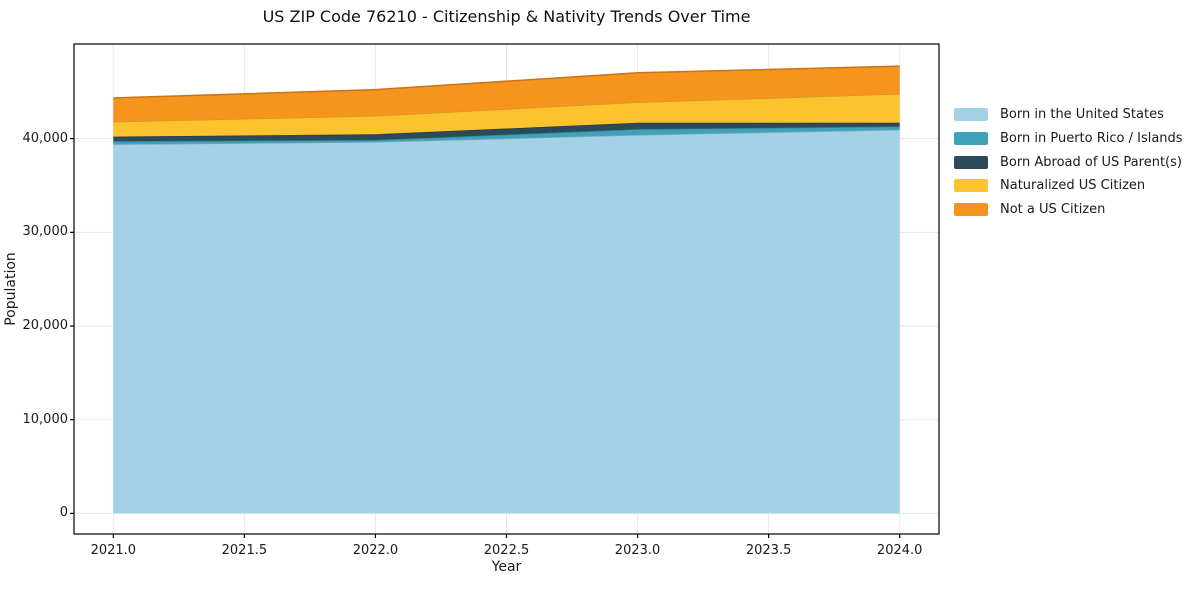 The width and height of the screenshot is (1189, 590). Describe the element at coordinates (506, 82) in the screenshot. I see `area-series-topline` at that location.